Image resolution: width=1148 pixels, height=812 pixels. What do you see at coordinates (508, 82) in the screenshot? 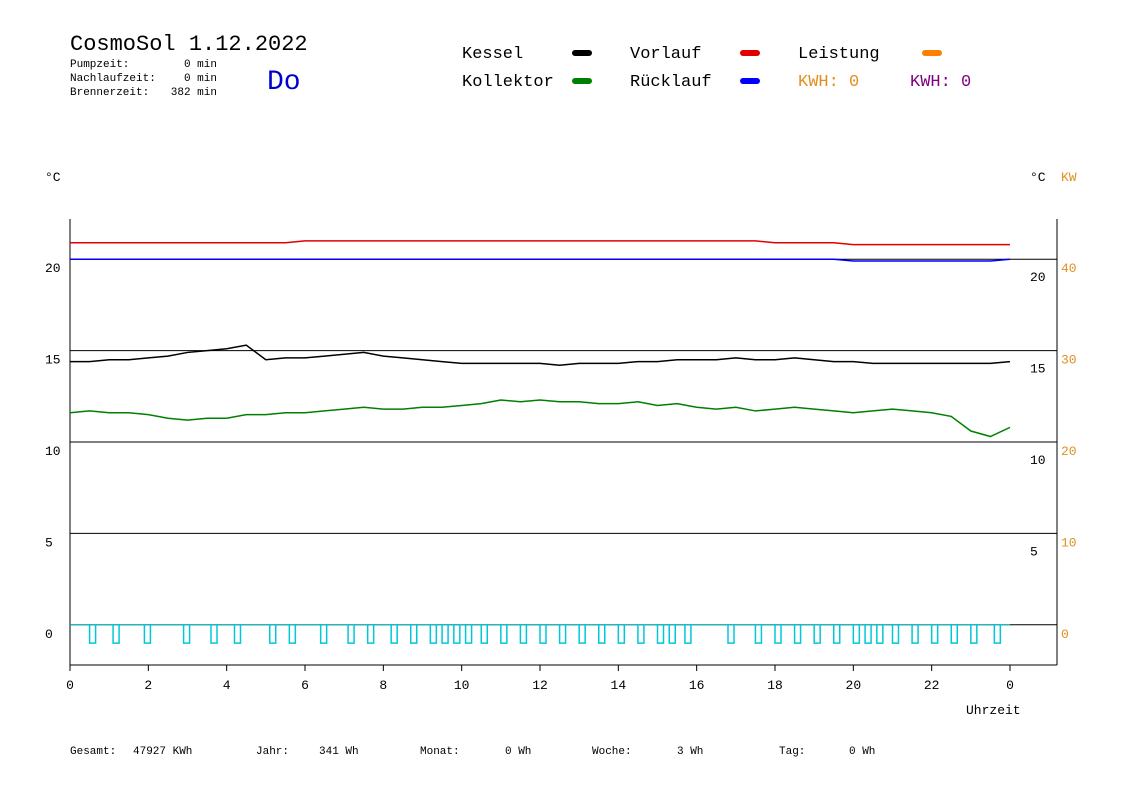
I see `legend-label: Kollektor` at bounding box center [508, 82].